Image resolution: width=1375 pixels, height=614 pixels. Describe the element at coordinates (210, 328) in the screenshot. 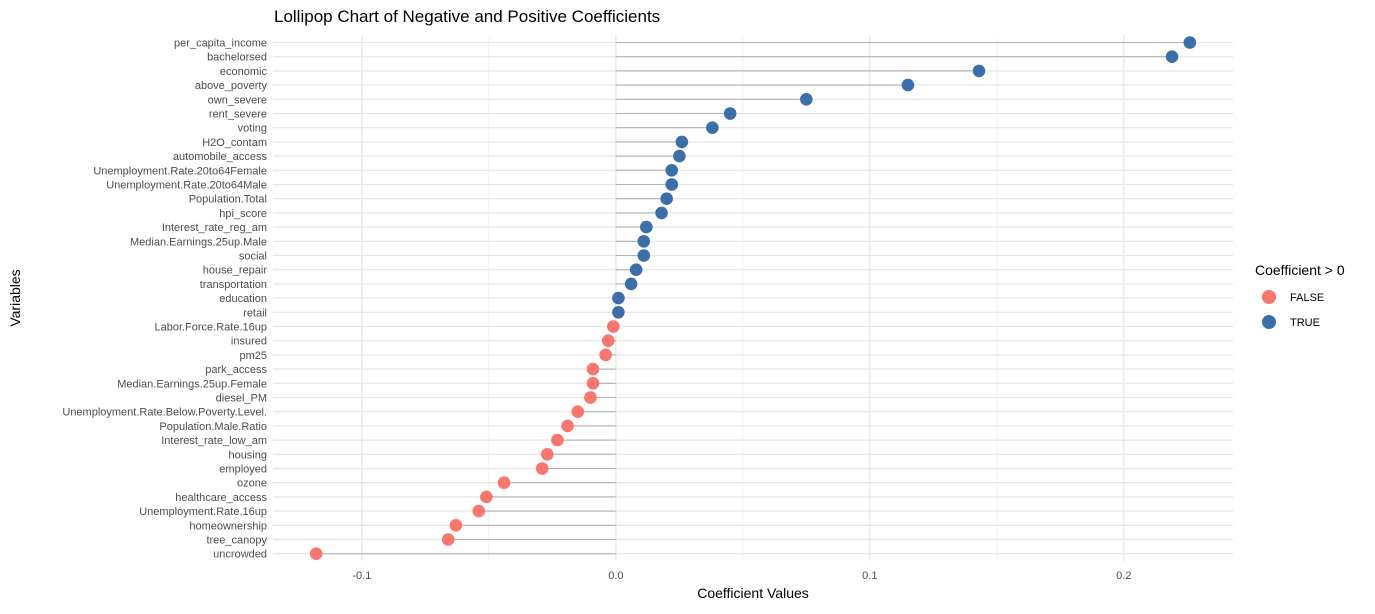

I see `y-tick-label: Labor.Force.Rate.16up` at that location.